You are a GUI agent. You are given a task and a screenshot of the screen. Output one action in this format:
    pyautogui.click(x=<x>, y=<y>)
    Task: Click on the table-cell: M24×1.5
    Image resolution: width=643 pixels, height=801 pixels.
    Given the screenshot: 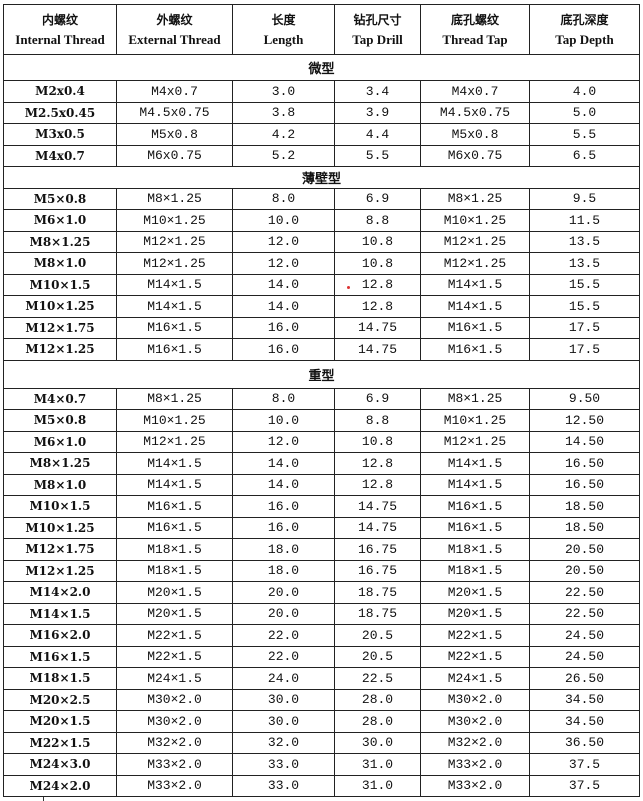 What is the action you would take?
    pyautogui.click(x=174, y=678)
    